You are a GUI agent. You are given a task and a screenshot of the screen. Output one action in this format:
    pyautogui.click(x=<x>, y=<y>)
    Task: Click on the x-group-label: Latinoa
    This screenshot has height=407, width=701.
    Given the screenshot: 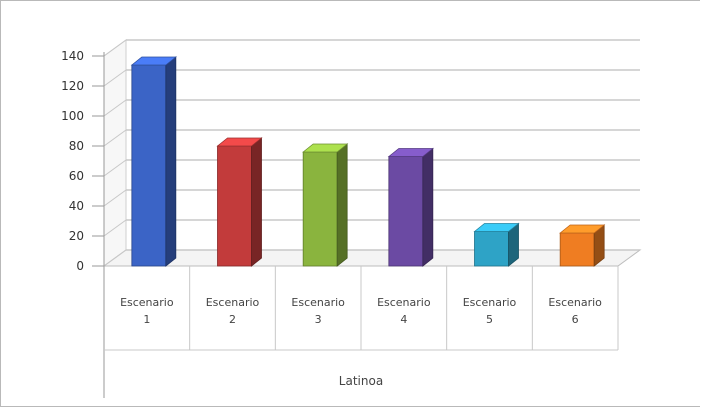 What is the action you would take?
    pyautogui.click(x=361, y=381)
    